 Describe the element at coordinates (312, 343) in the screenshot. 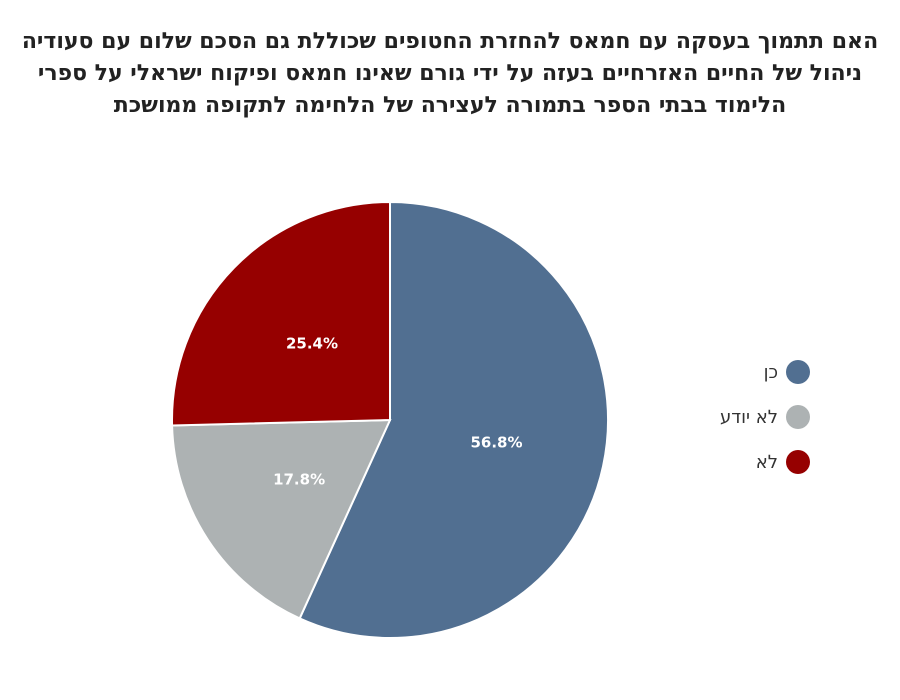

I see `pie-label-no: 25.4%` at that location.